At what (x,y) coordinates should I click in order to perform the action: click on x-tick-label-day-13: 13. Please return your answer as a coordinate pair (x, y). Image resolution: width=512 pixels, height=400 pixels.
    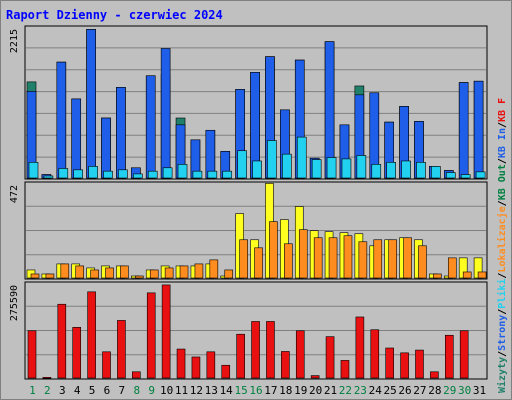
    Looking at the image, I should click on (211, 390).